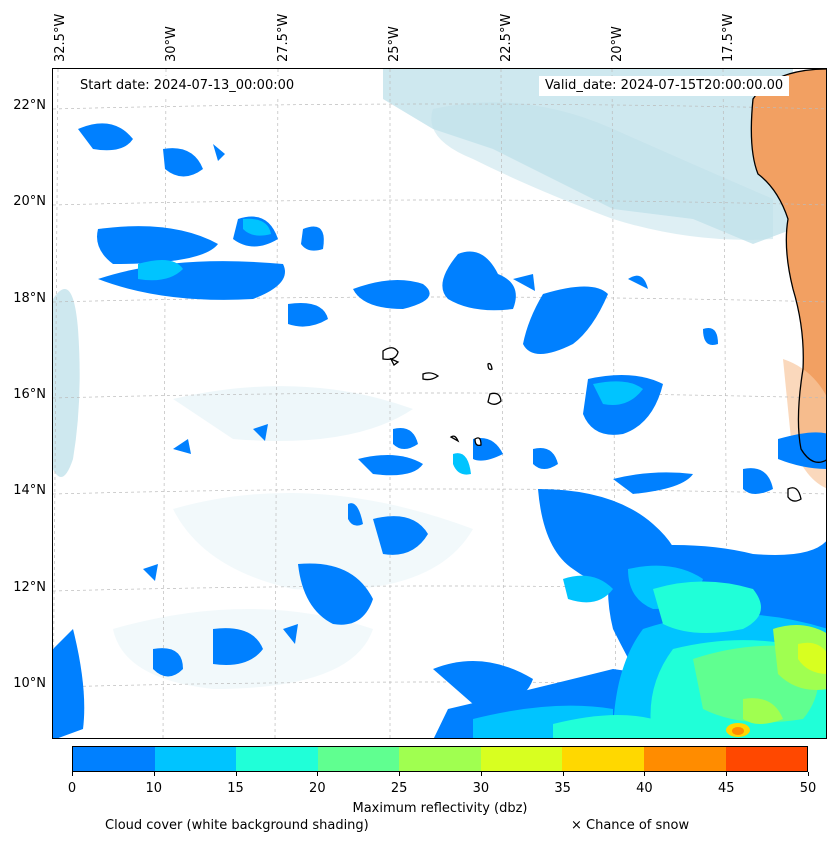 The width and height of the screenshot is (837, 844). Describe the element at coordinates (171, 44) in the screenshot. I see `lon-label-30w: 30°W` at that location.